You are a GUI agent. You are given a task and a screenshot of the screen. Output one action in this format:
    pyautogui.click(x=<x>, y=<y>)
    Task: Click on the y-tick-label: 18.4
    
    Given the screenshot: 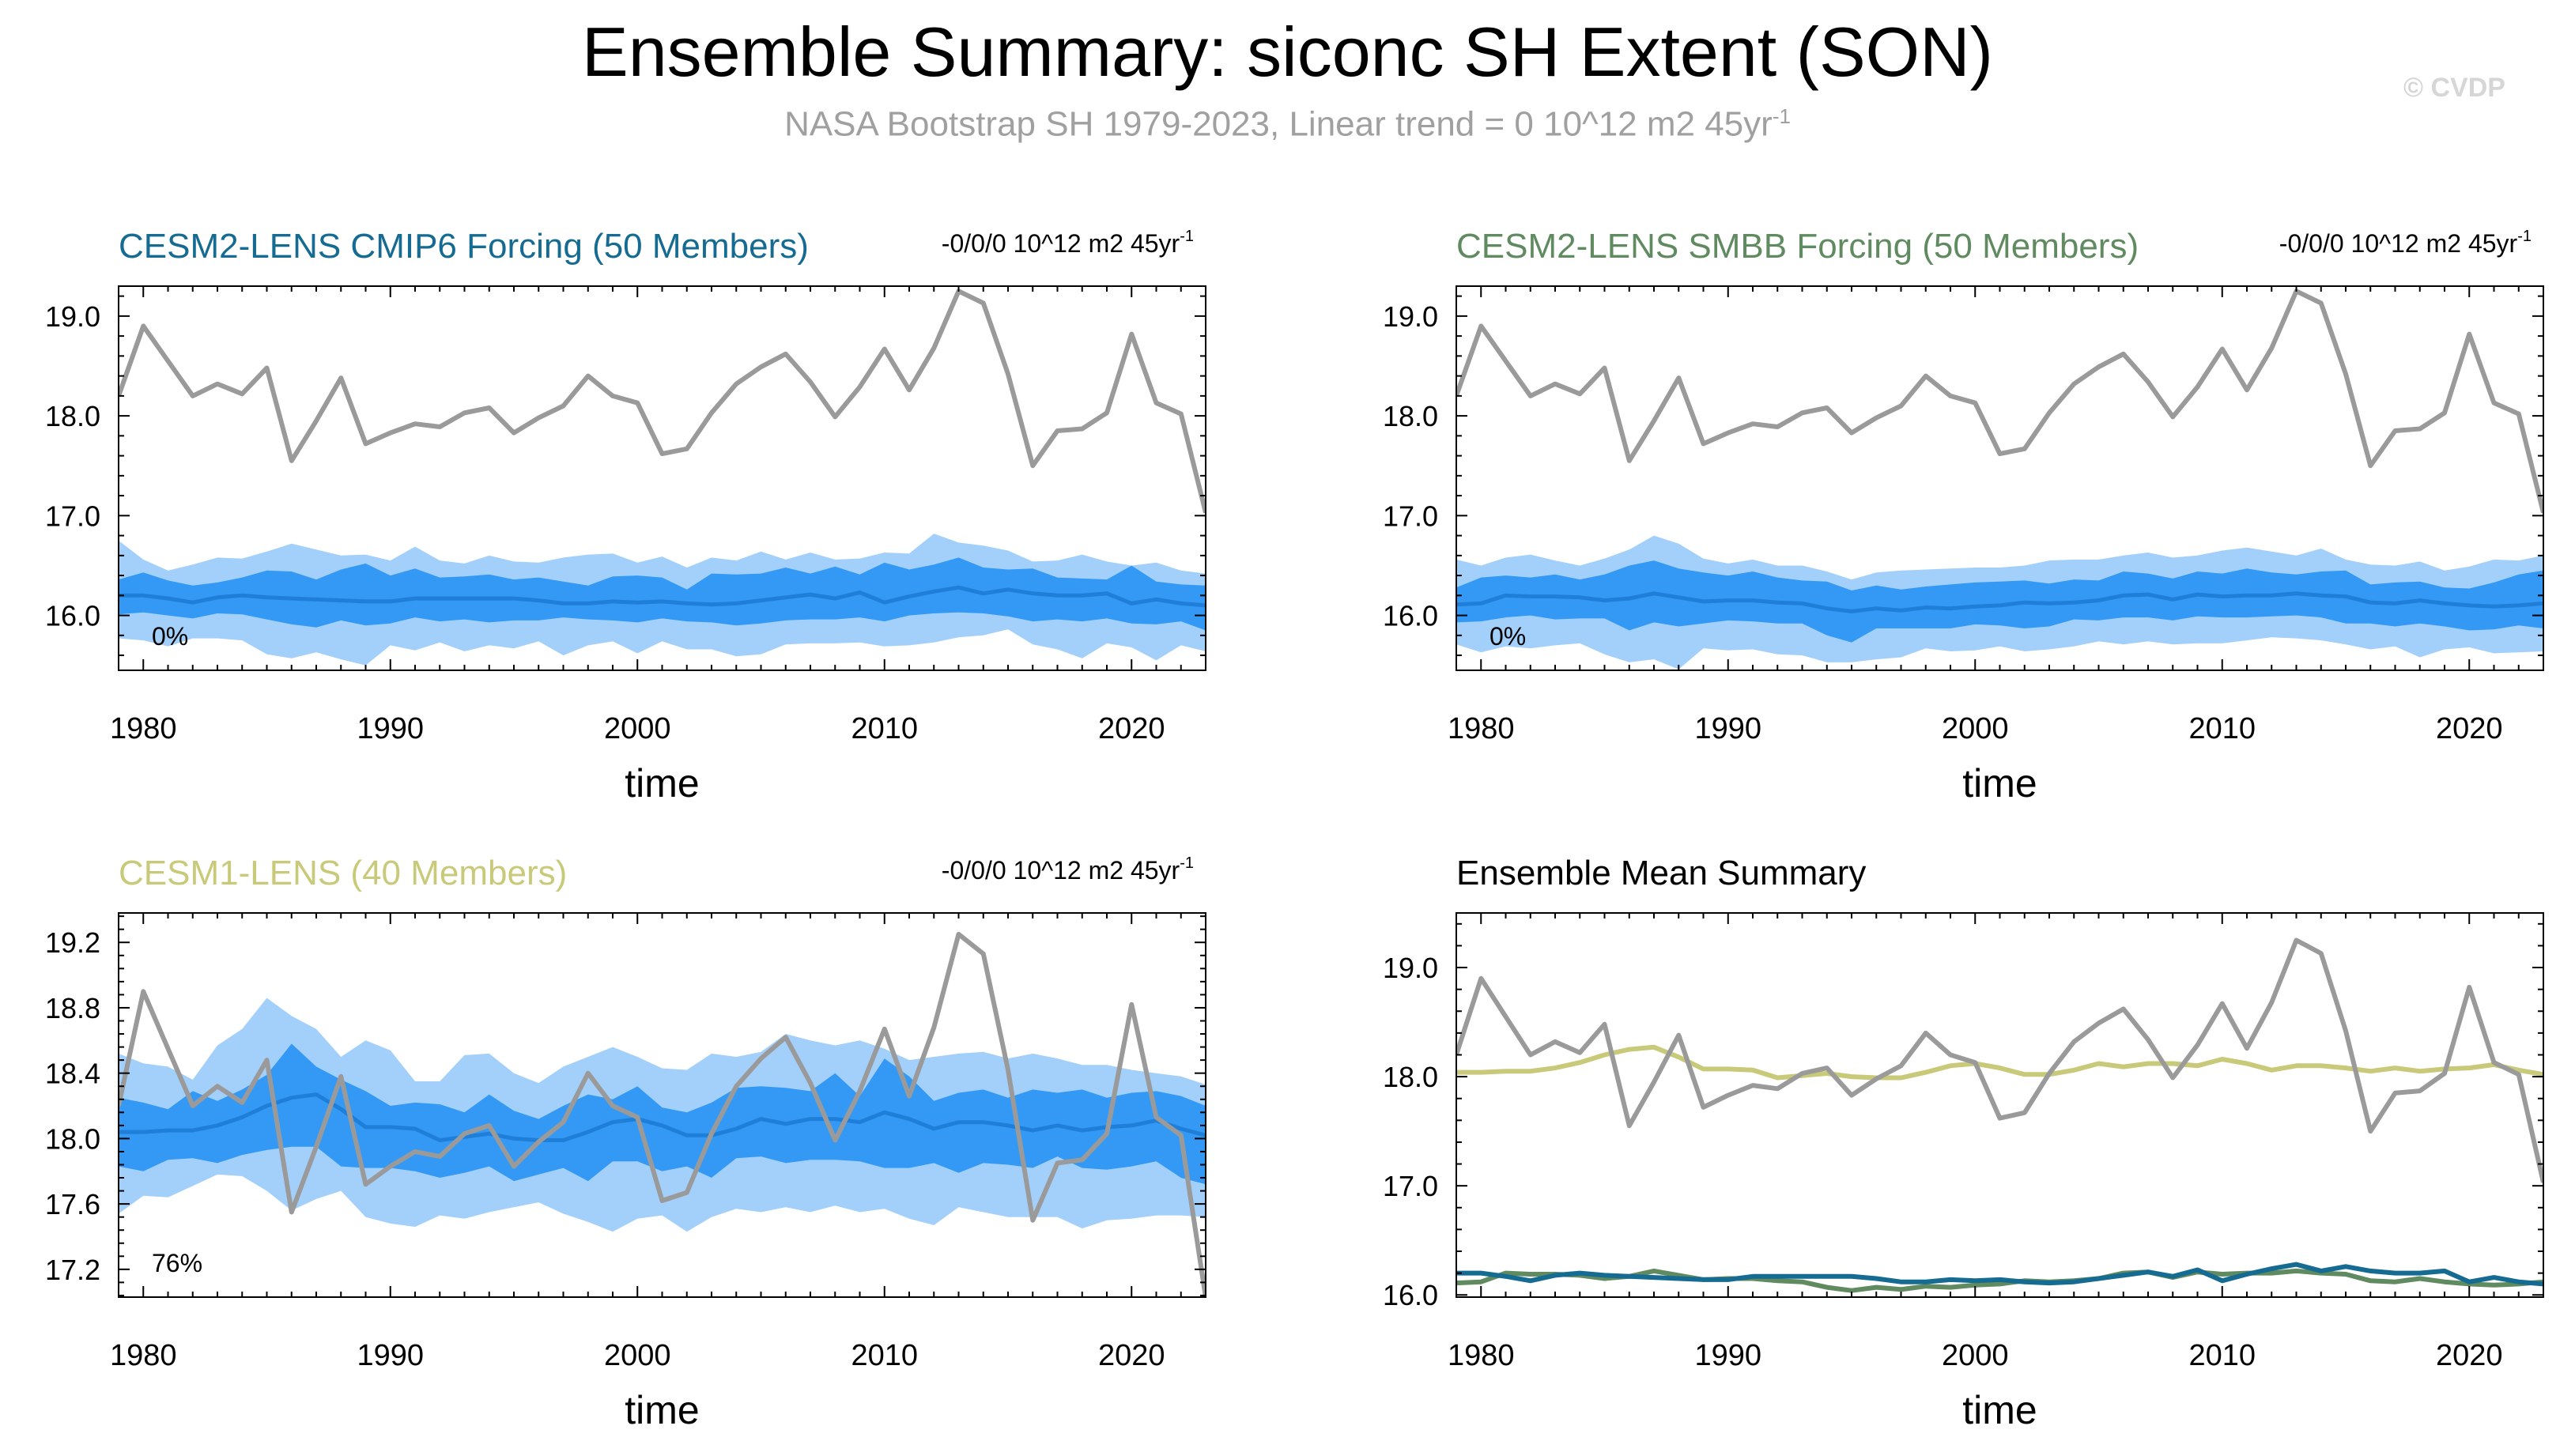 What is the action you would take?
    pyautogui.click(x=72, y=1074)
    